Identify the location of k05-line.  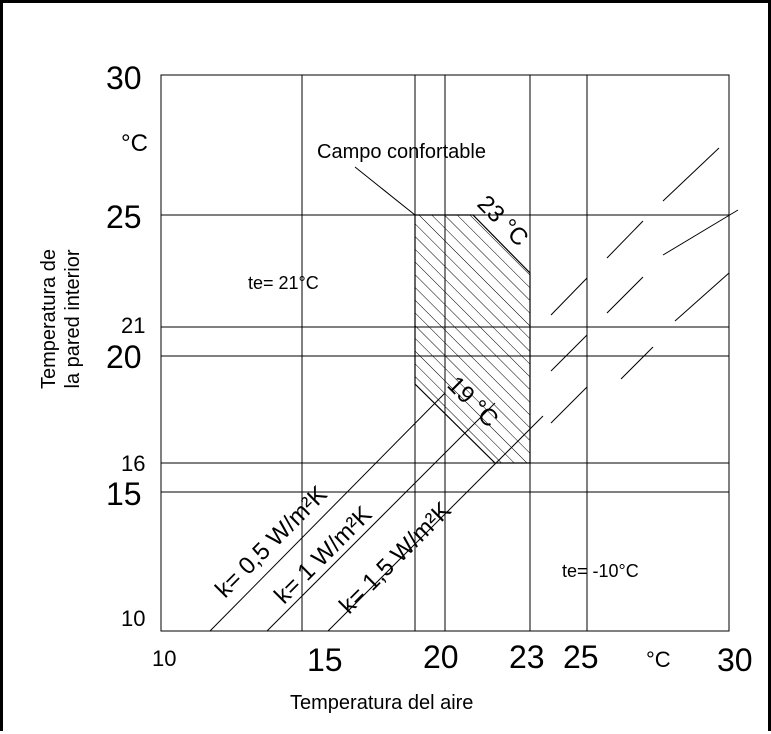
(327, 512).